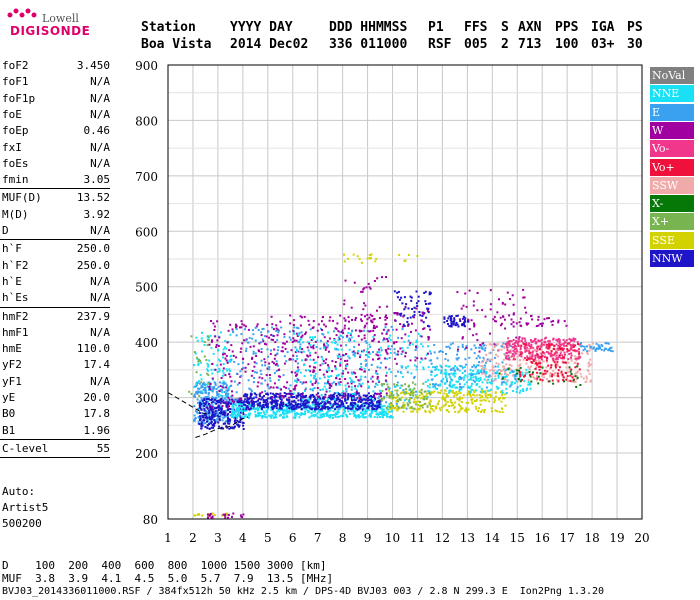  Describe the element at coordinates (5, 230) in the screenshot. I see `param-label: D` at that location.